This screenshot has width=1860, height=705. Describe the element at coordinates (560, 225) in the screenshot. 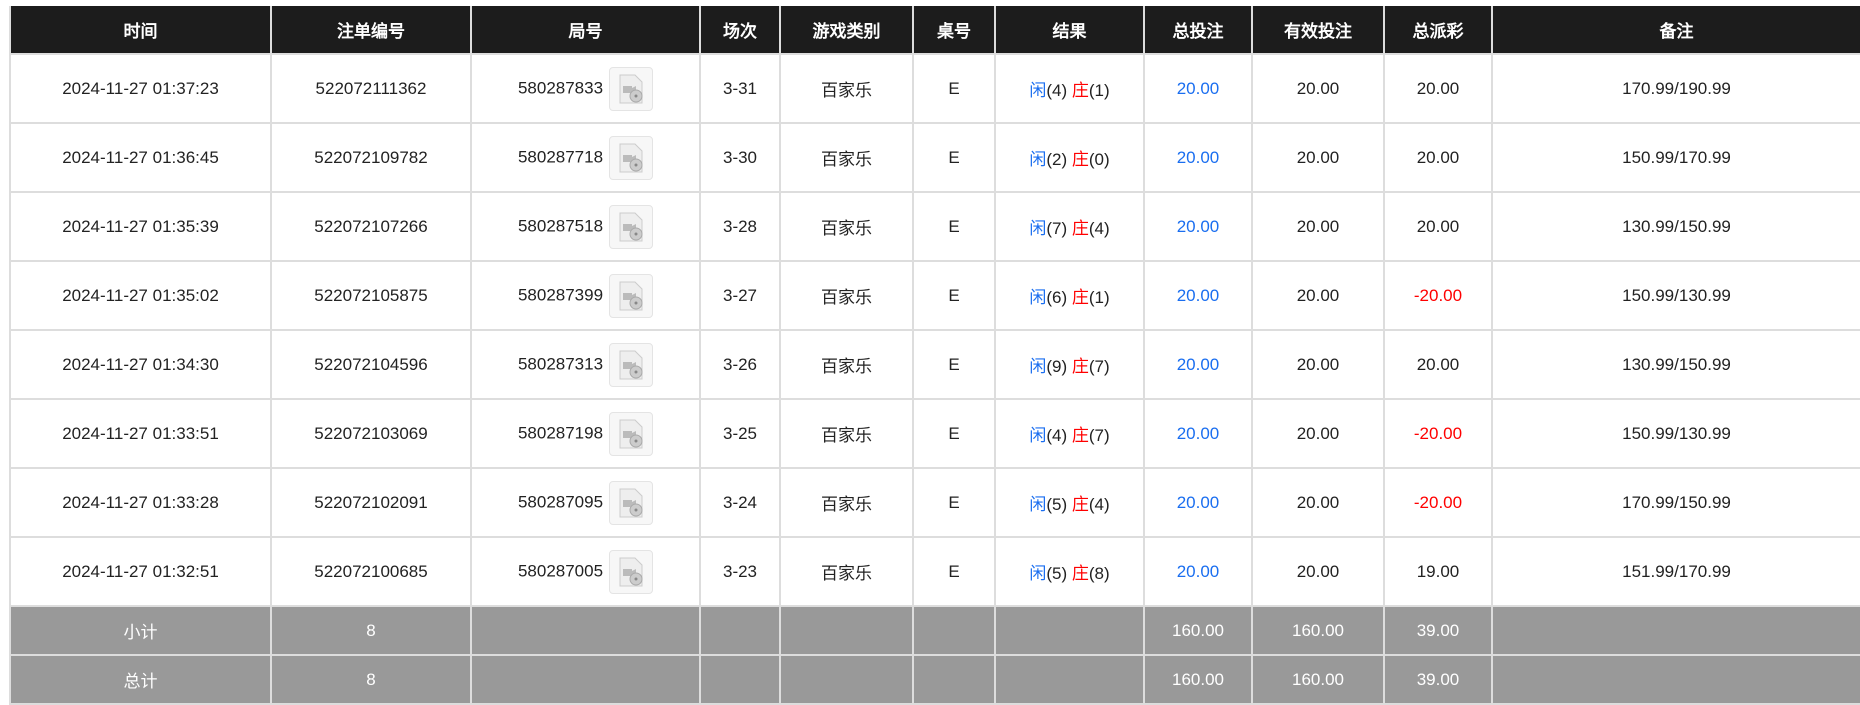

I see `round-number: 580287518` at that location.